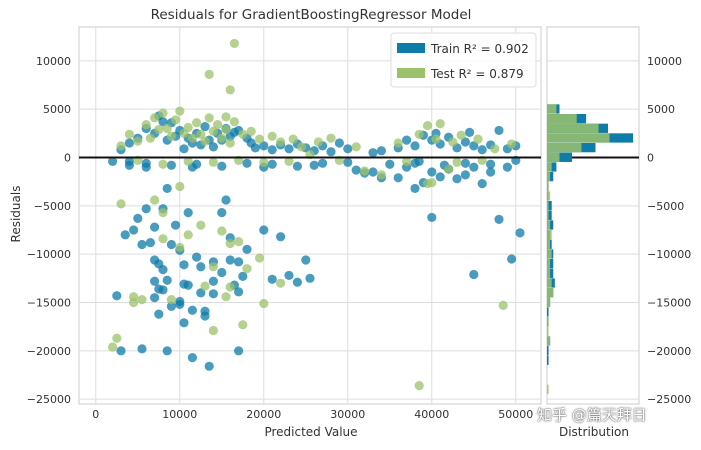 The image size is (701, 450). What do you see at coordinates (661, 109) in the screenshot?
I see `histogram-y-tick-label: 5000` at bounding box center [661, 109].